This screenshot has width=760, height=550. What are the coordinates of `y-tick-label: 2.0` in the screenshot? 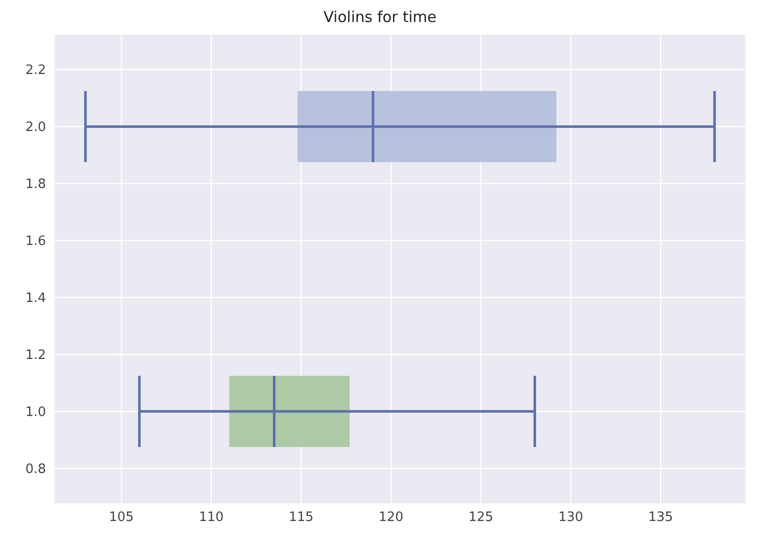 It's located at (35, 128).